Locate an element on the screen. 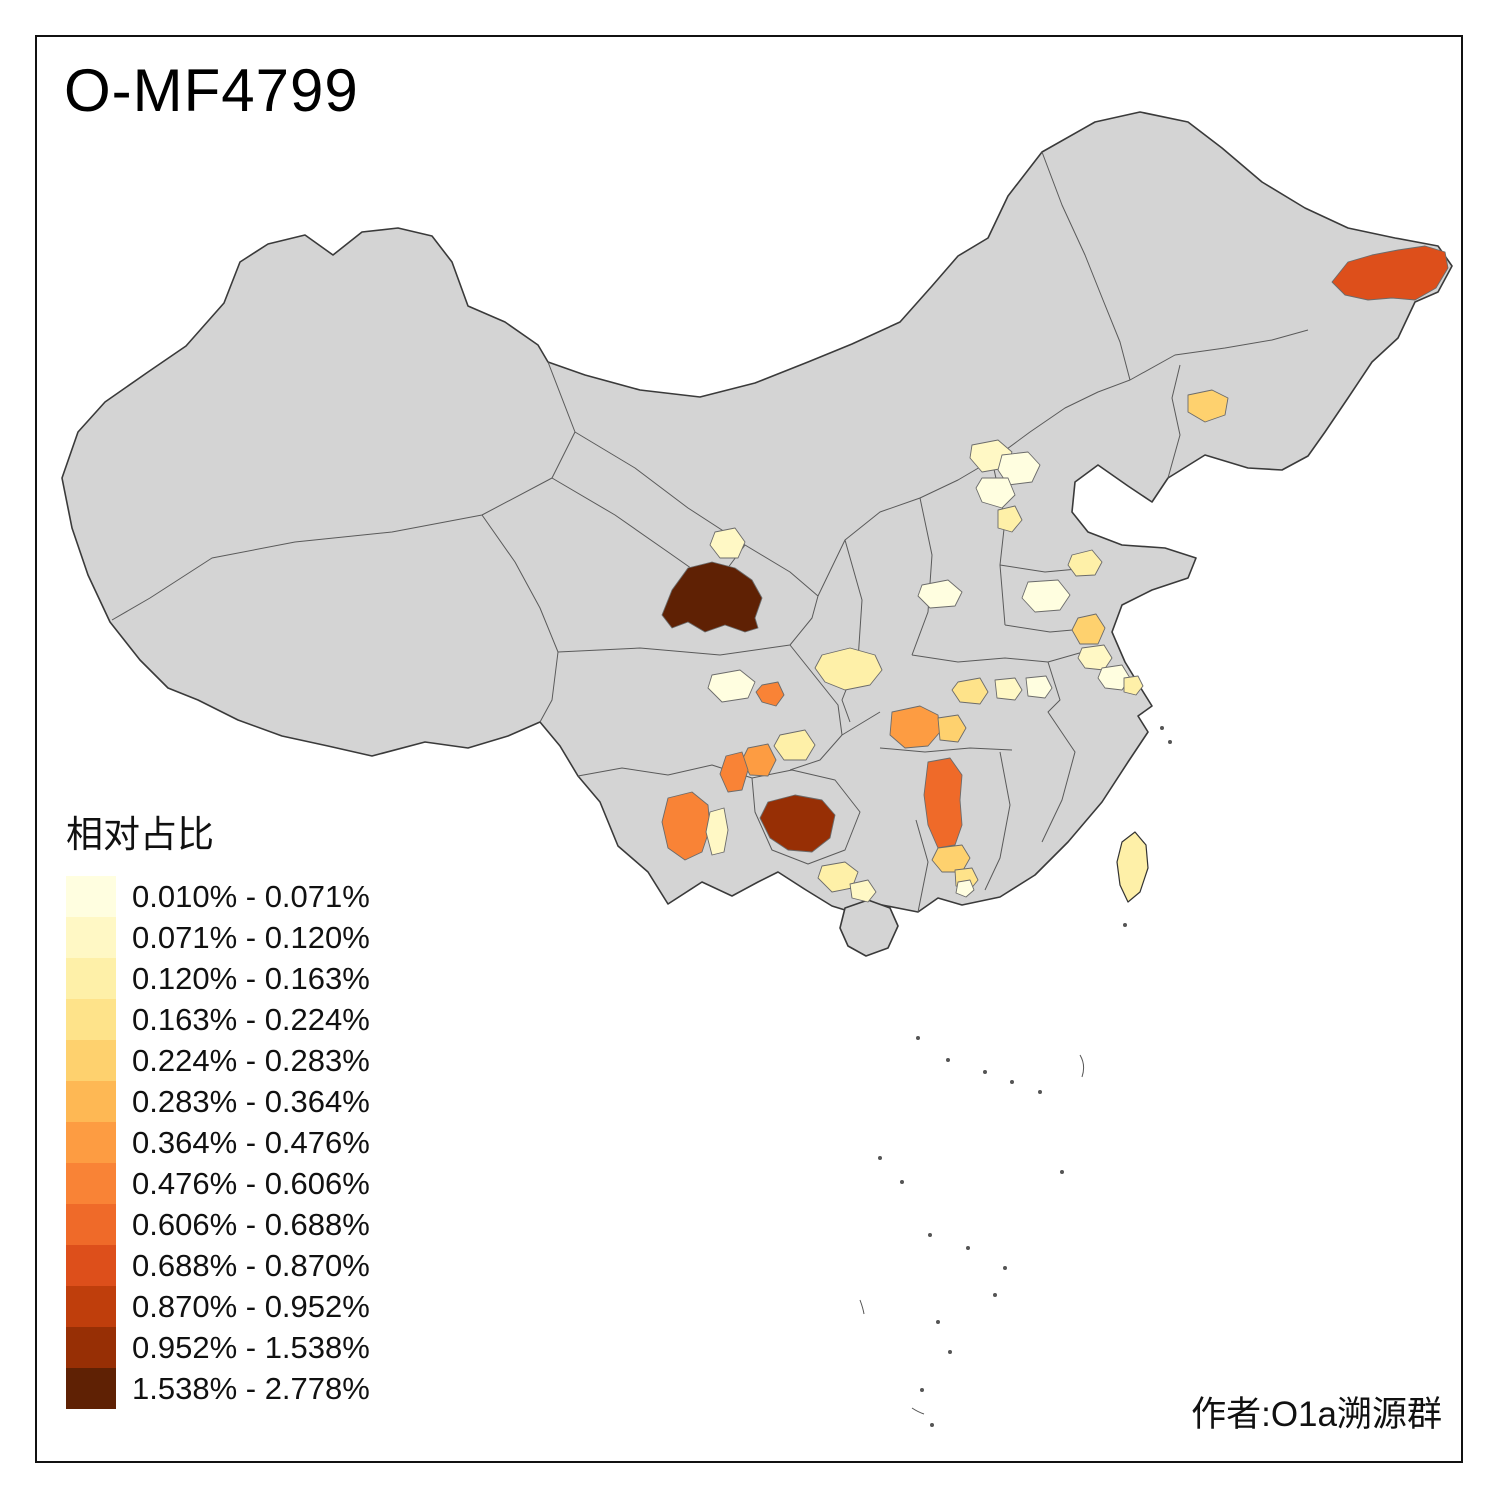 The height and width of the screenshot is (1500, 1500). attribution: 作者:O1a溯源群 is located at coordinates (1316, 1414).